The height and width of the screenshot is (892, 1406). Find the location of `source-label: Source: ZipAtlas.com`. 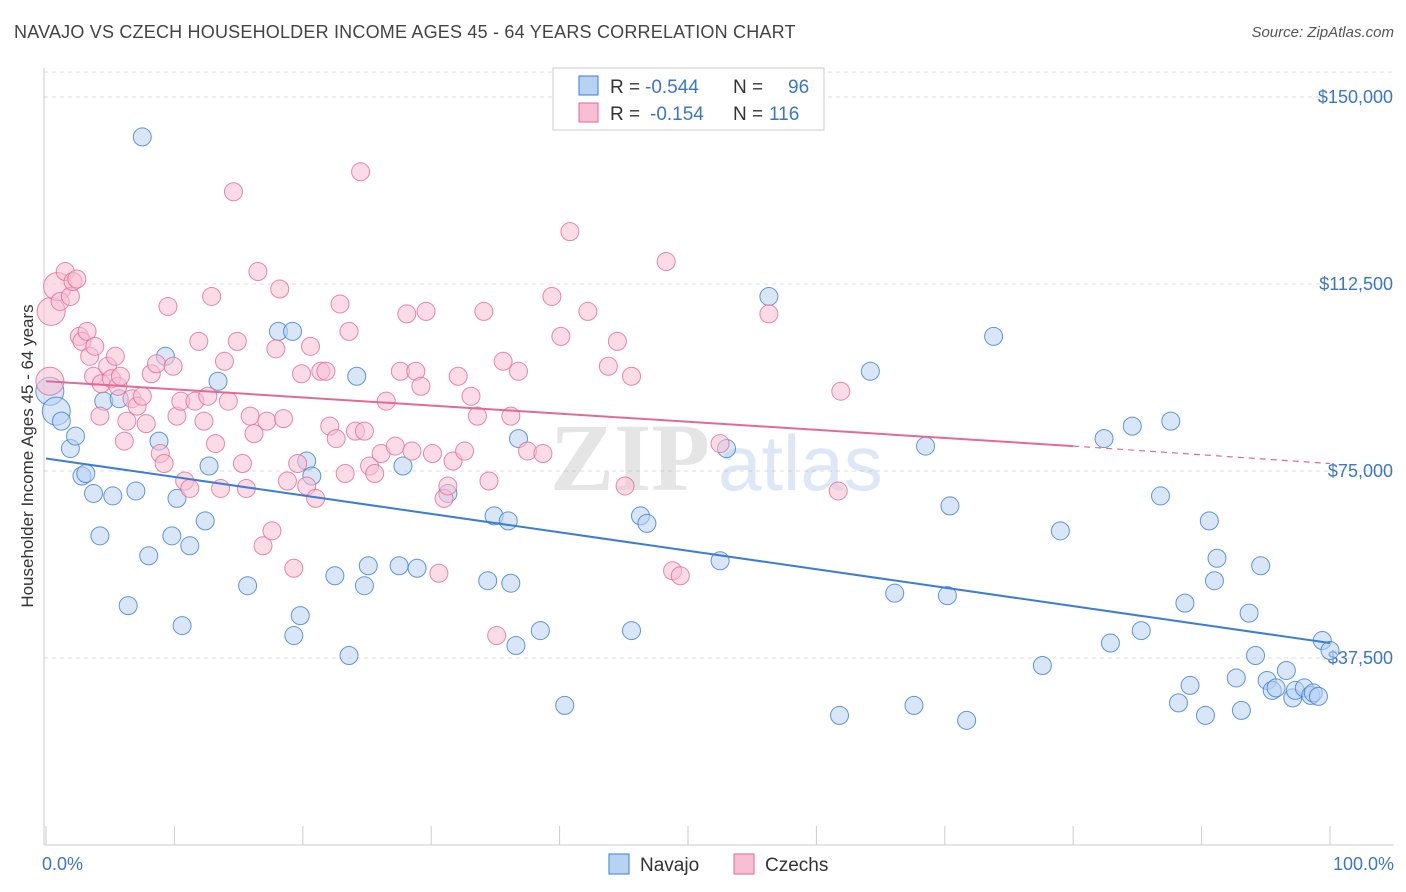

source-label: Source: ZipAtlas.com is located at coordinates (1322, 32).